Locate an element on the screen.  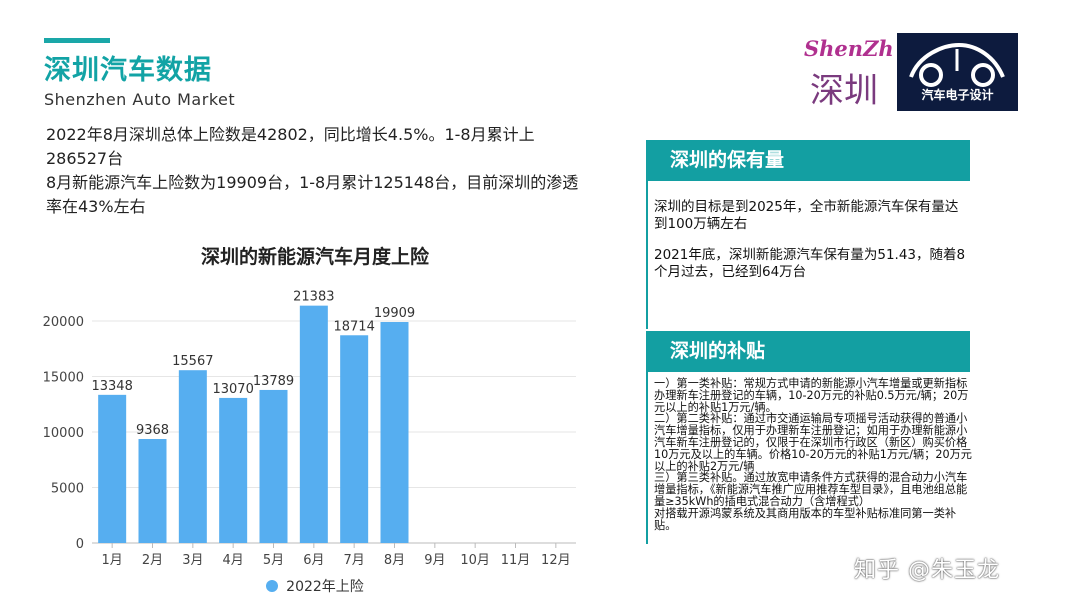
x-tick-label: 10月 is located at coordinates (475, 560).